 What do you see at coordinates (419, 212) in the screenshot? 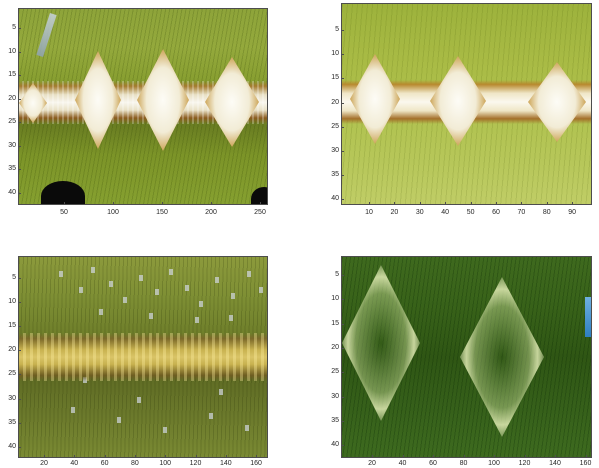
I see `x-tick-label: 30` at bounding box center [419, 212].